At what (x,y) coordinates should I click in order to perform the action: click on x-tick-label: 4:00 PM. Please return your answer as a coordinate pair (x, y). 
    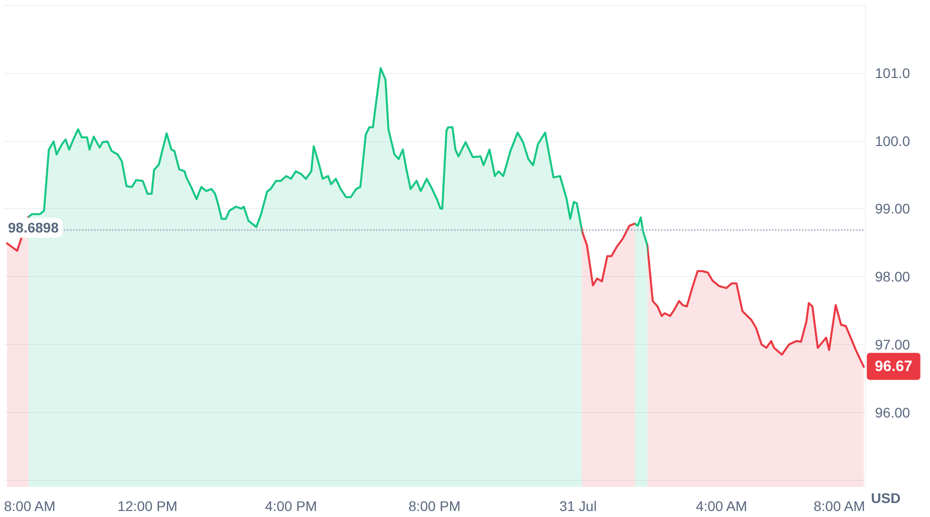
    Looking at the image, I should click on (291, 506).